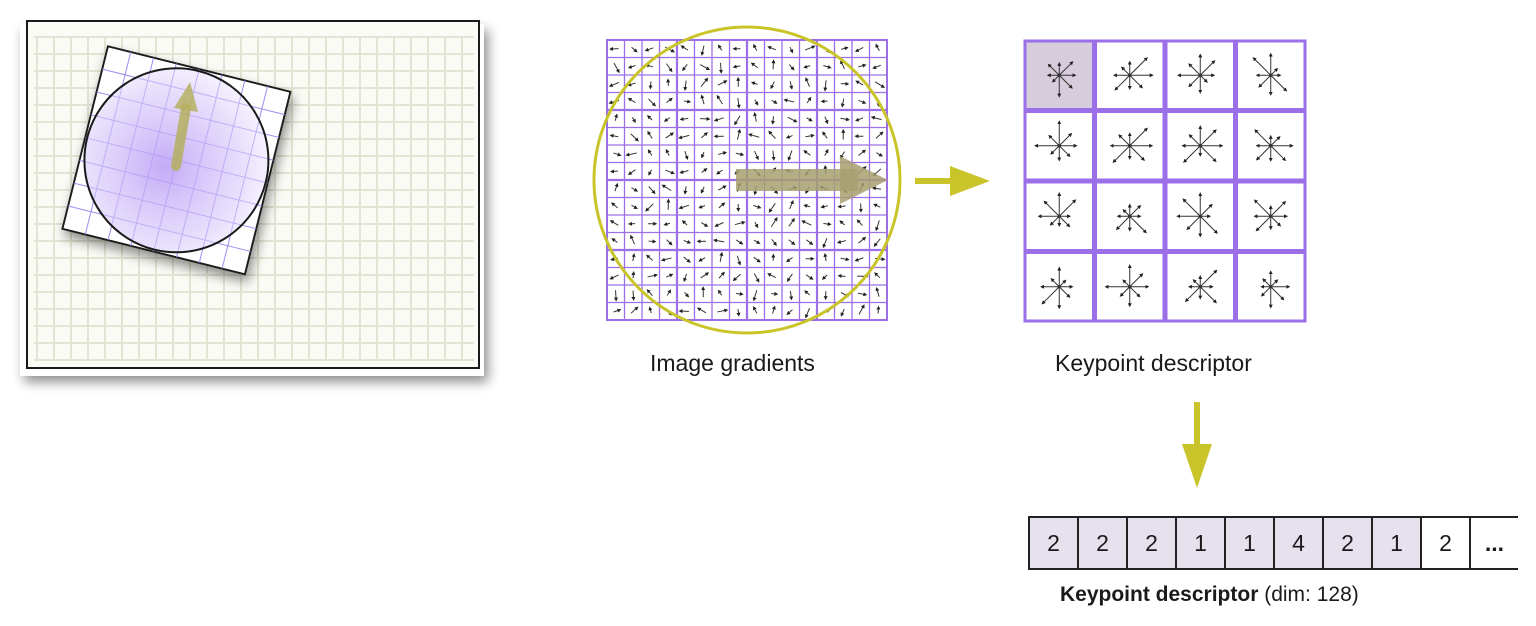 The image size is (1536, 626). What do you see at coordinates (1159, 594) in the screenshot?
I see `descriptor-vector-caption-bold: Keypoint descriptor` at bounding box center [1159, 594].